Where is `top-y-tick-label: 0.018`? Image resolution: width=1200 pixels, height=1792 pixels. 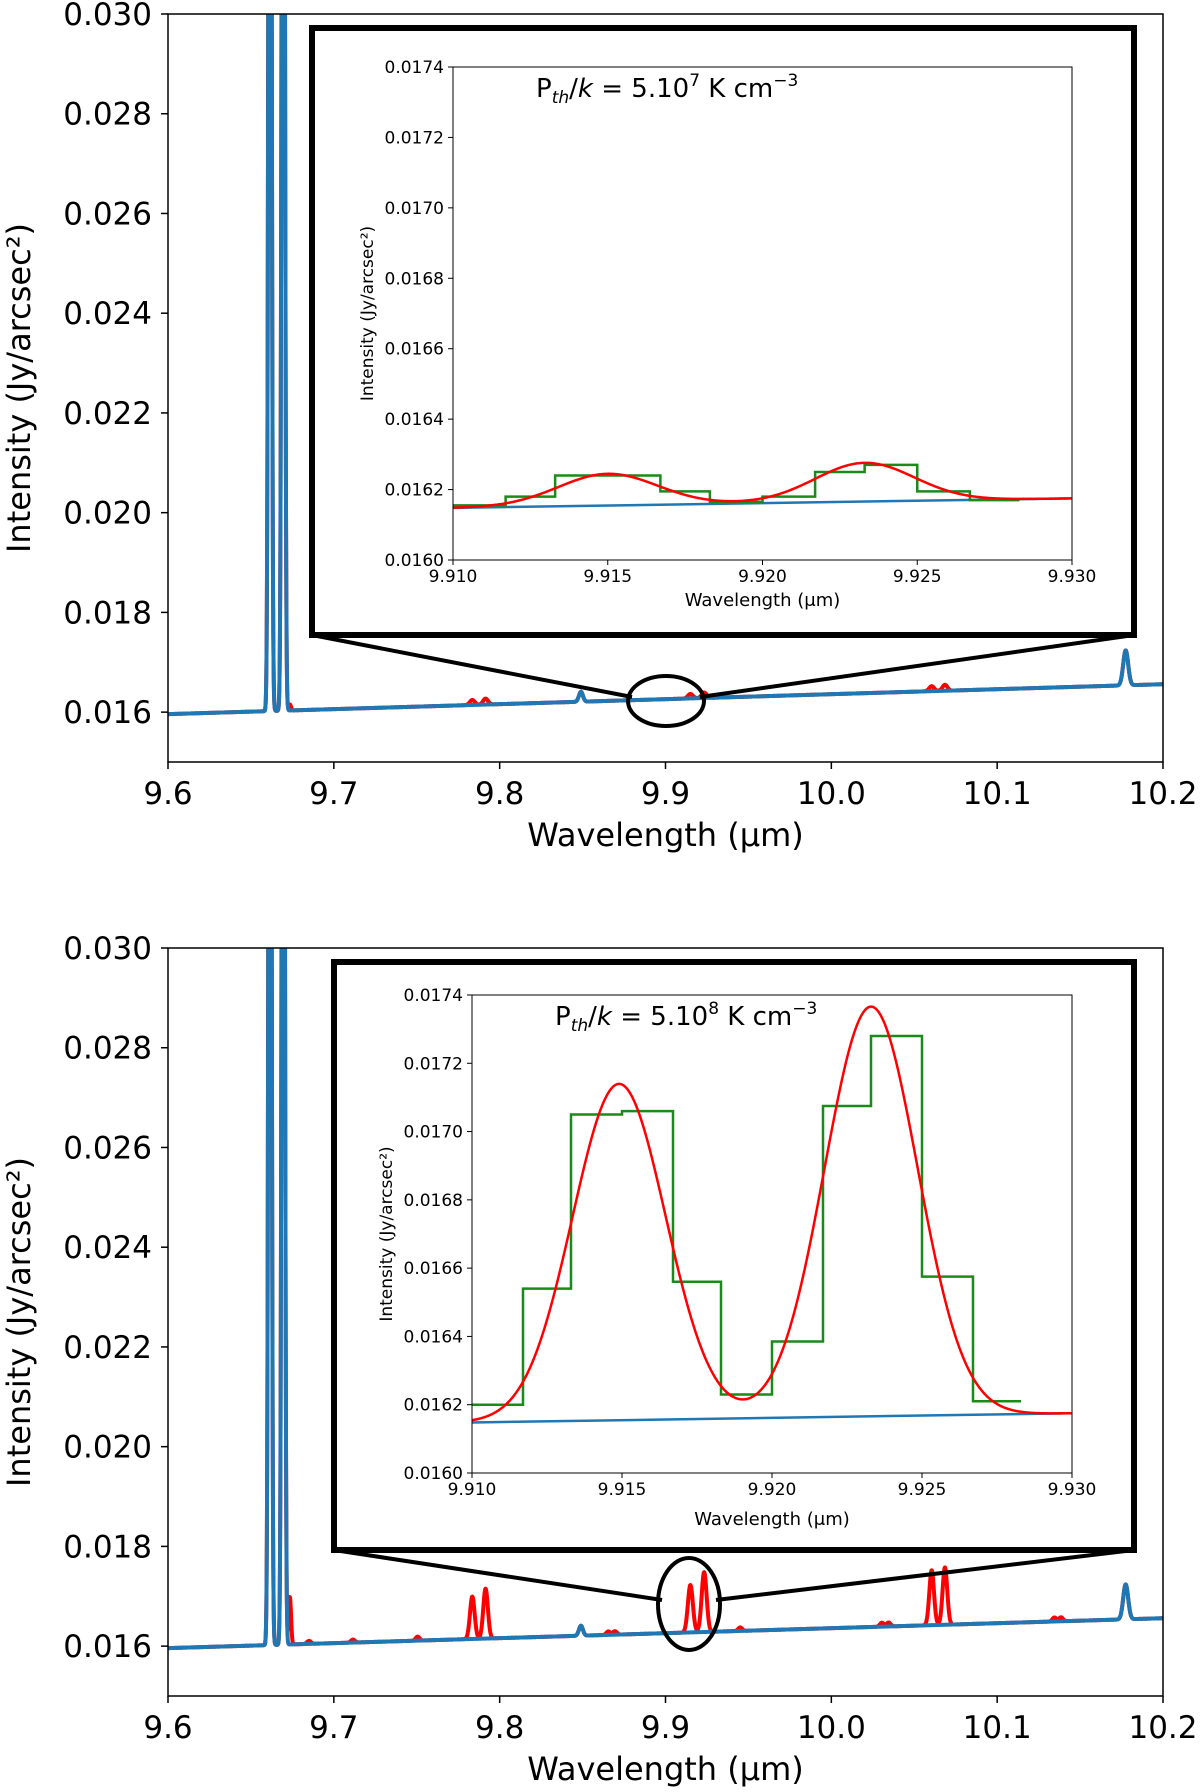
top-y-tick-label: 0.018 is located at coordinates (107, 613).